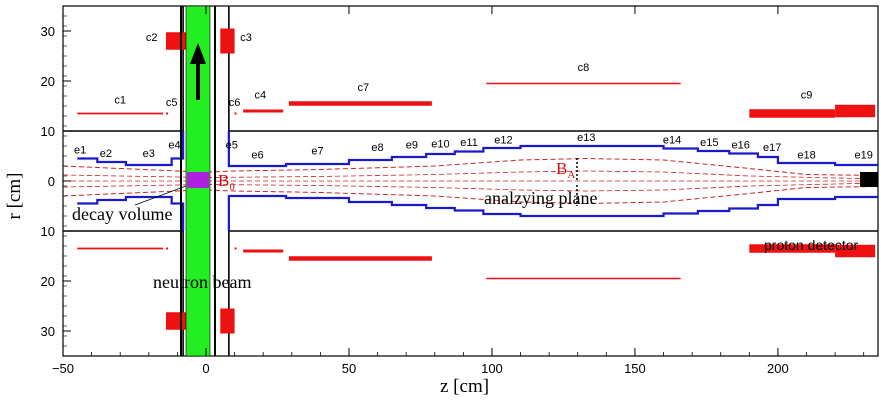 The height and width of the screenshot is (404, 881). Describe the element at coordinates (122, 214) in the screenshot. I see `decay-volume-label: decay volume` at that location.